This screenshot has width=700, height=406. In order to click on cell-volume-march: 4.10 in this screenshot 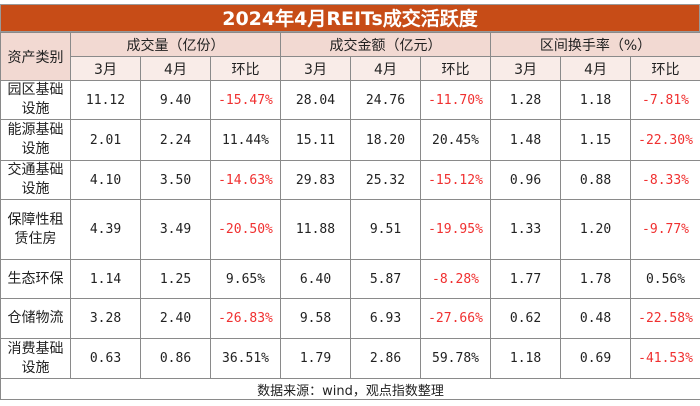, I will do `click(105, 180)`.